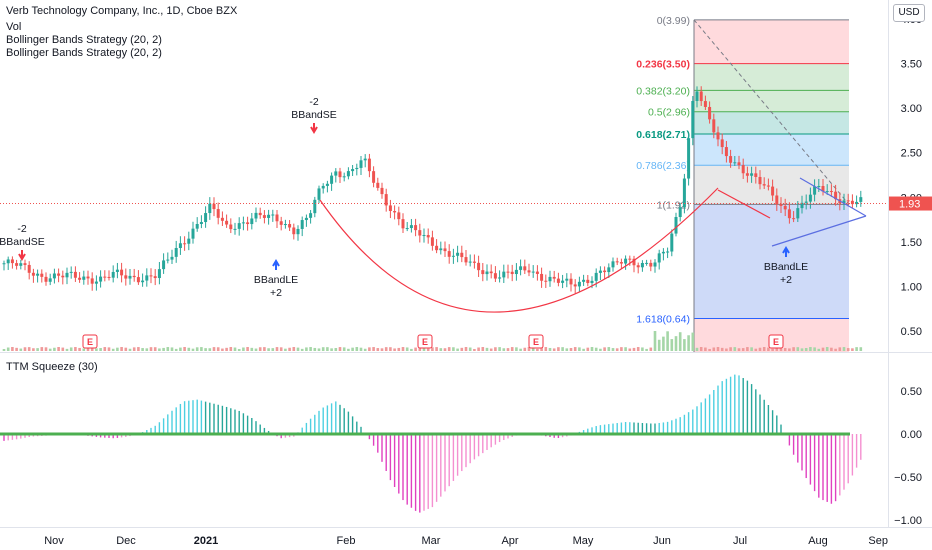  What do you see at coordinates (908, 456) in the screenshot?
I see `indicator-axis: 0.50 0.00 −0.50 −1.00` at bounding box center [908, 456].